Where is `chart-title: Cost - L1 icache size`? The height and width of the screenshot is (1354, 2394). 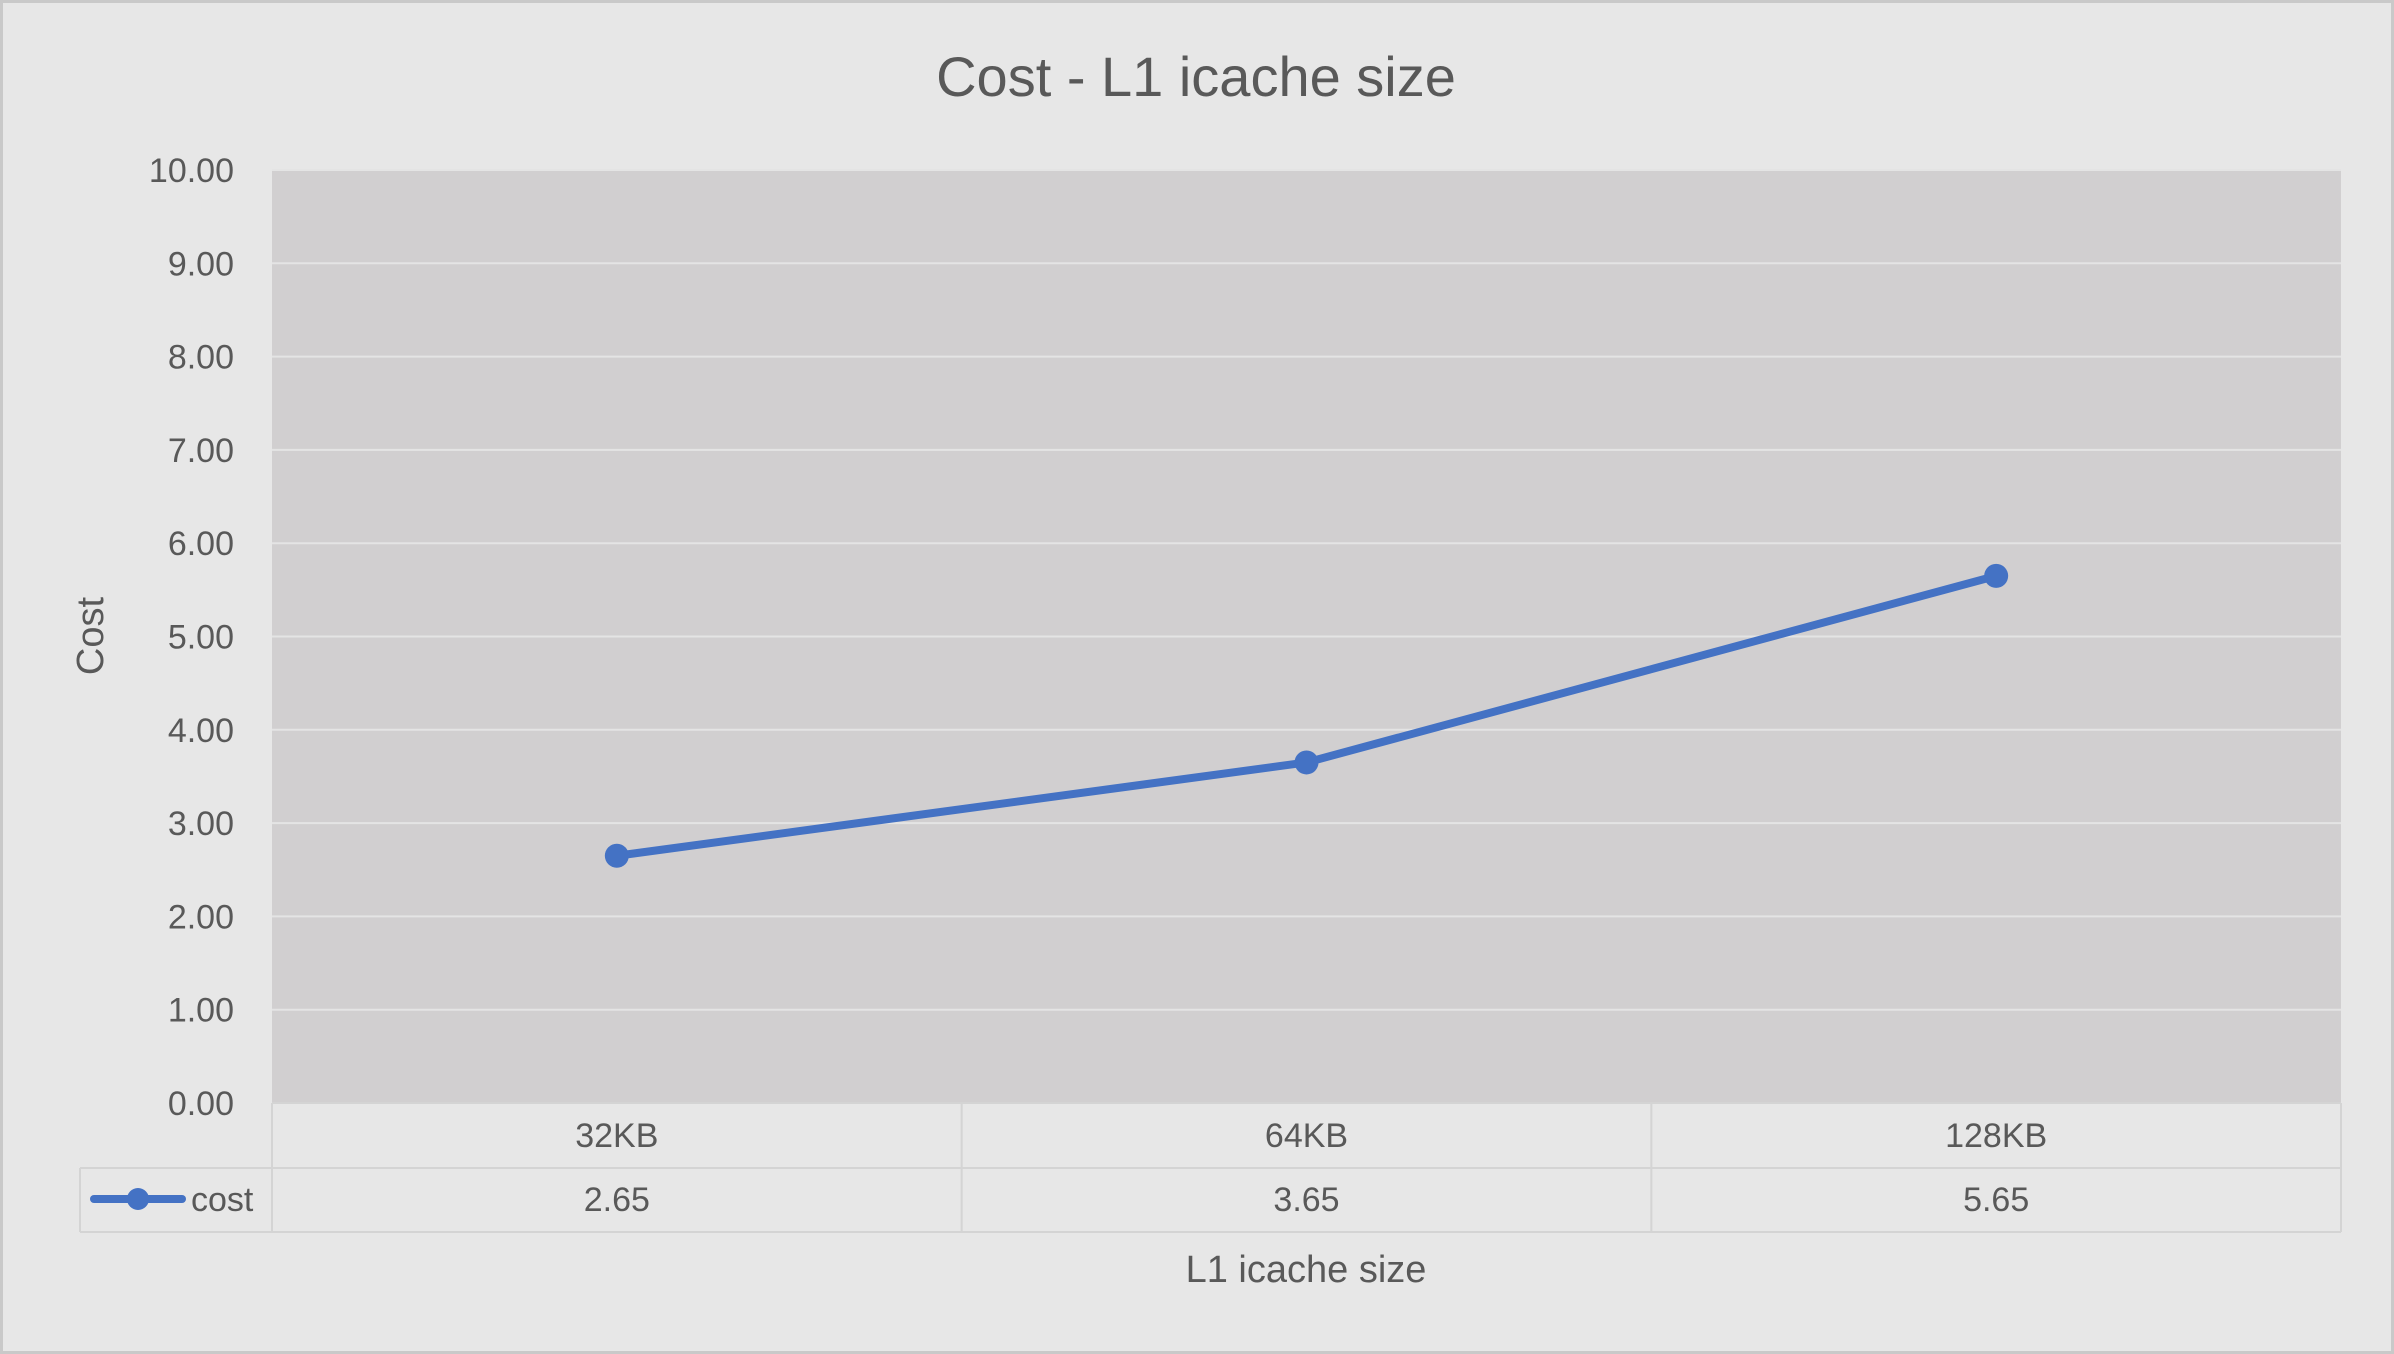
chart-title: Cost - L1 icache size is located at coordinates (1196, 76).